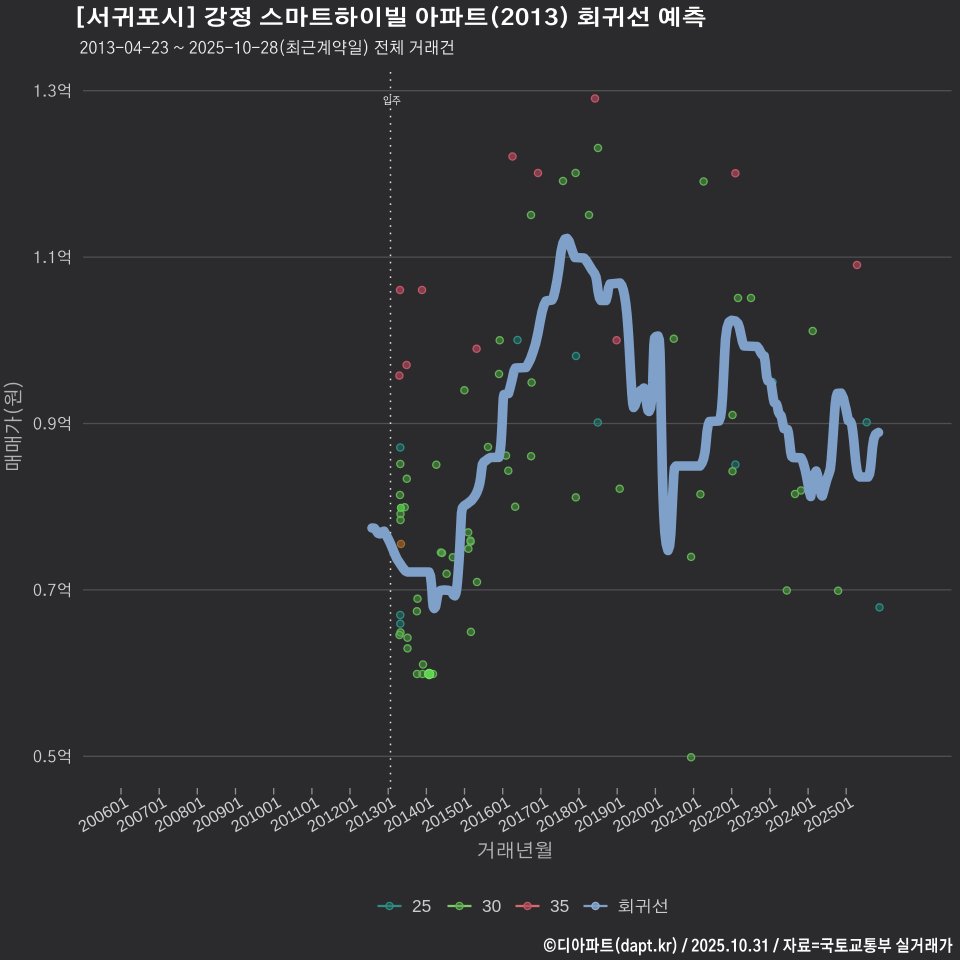  I want to click on svg-text: 25, so click(421, 906).